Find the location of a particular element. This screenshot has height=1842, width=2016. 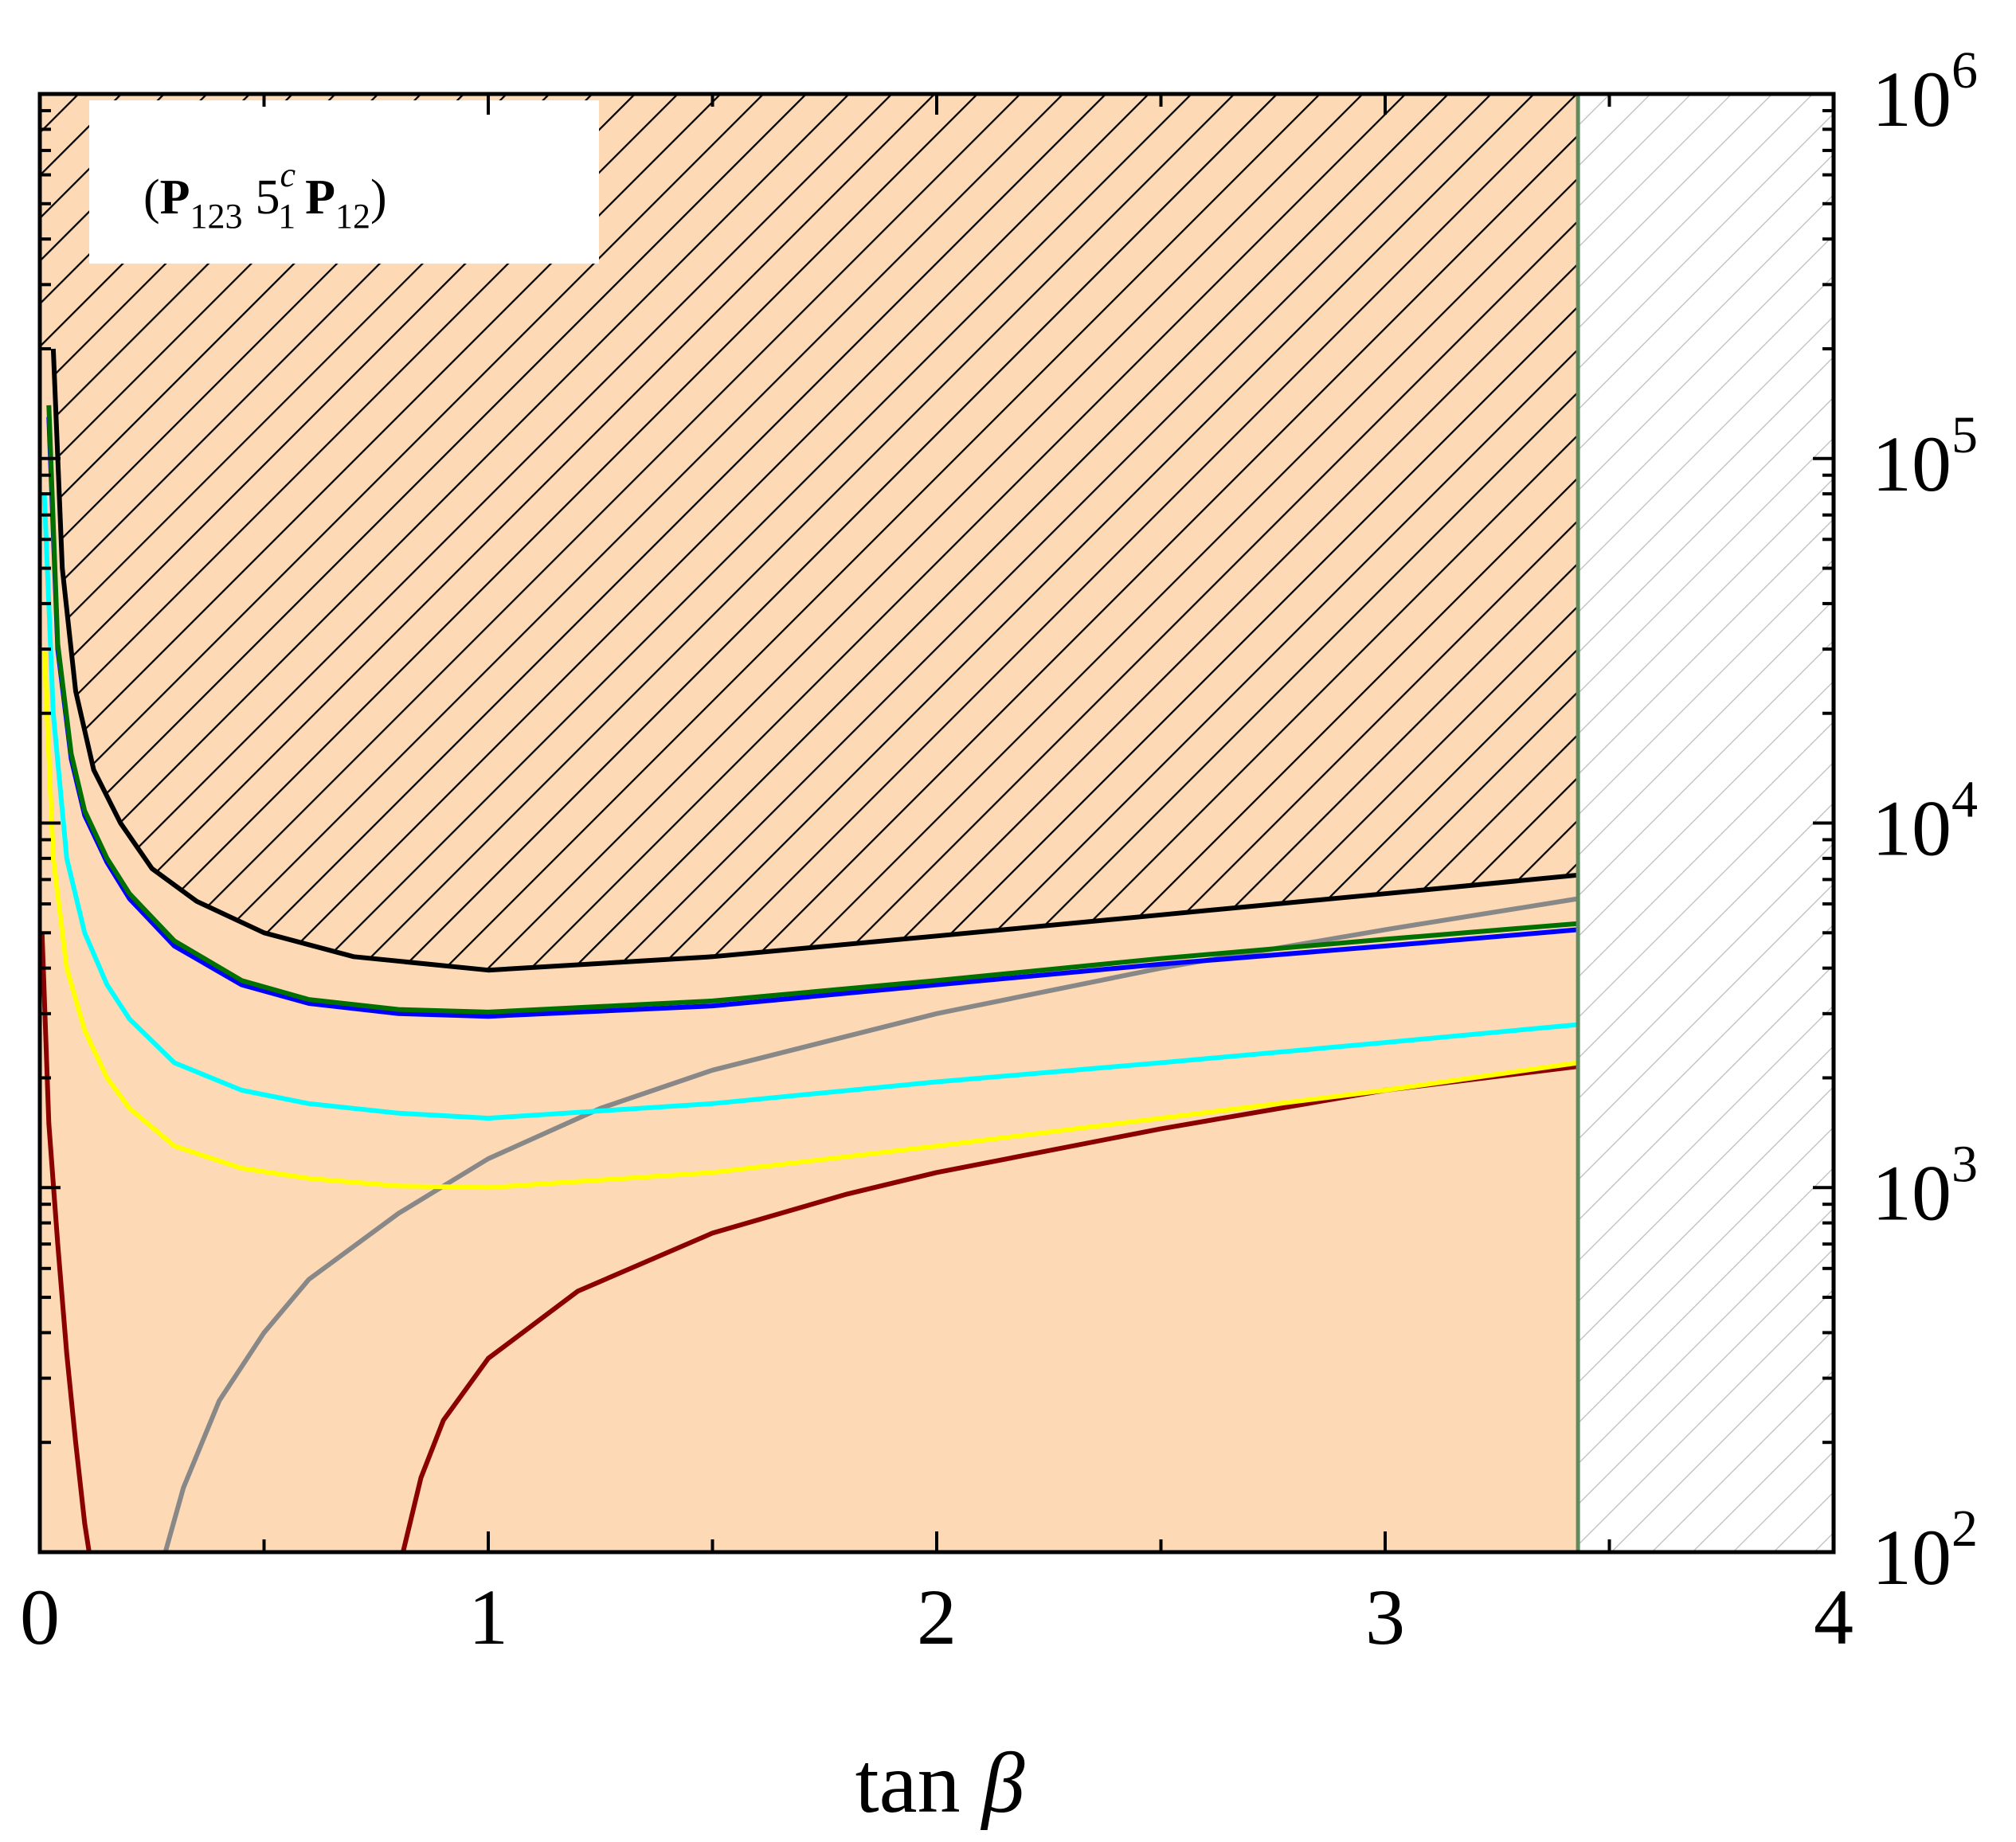

y-tick-label: 10³ is located at coordinates (1925, 1186).